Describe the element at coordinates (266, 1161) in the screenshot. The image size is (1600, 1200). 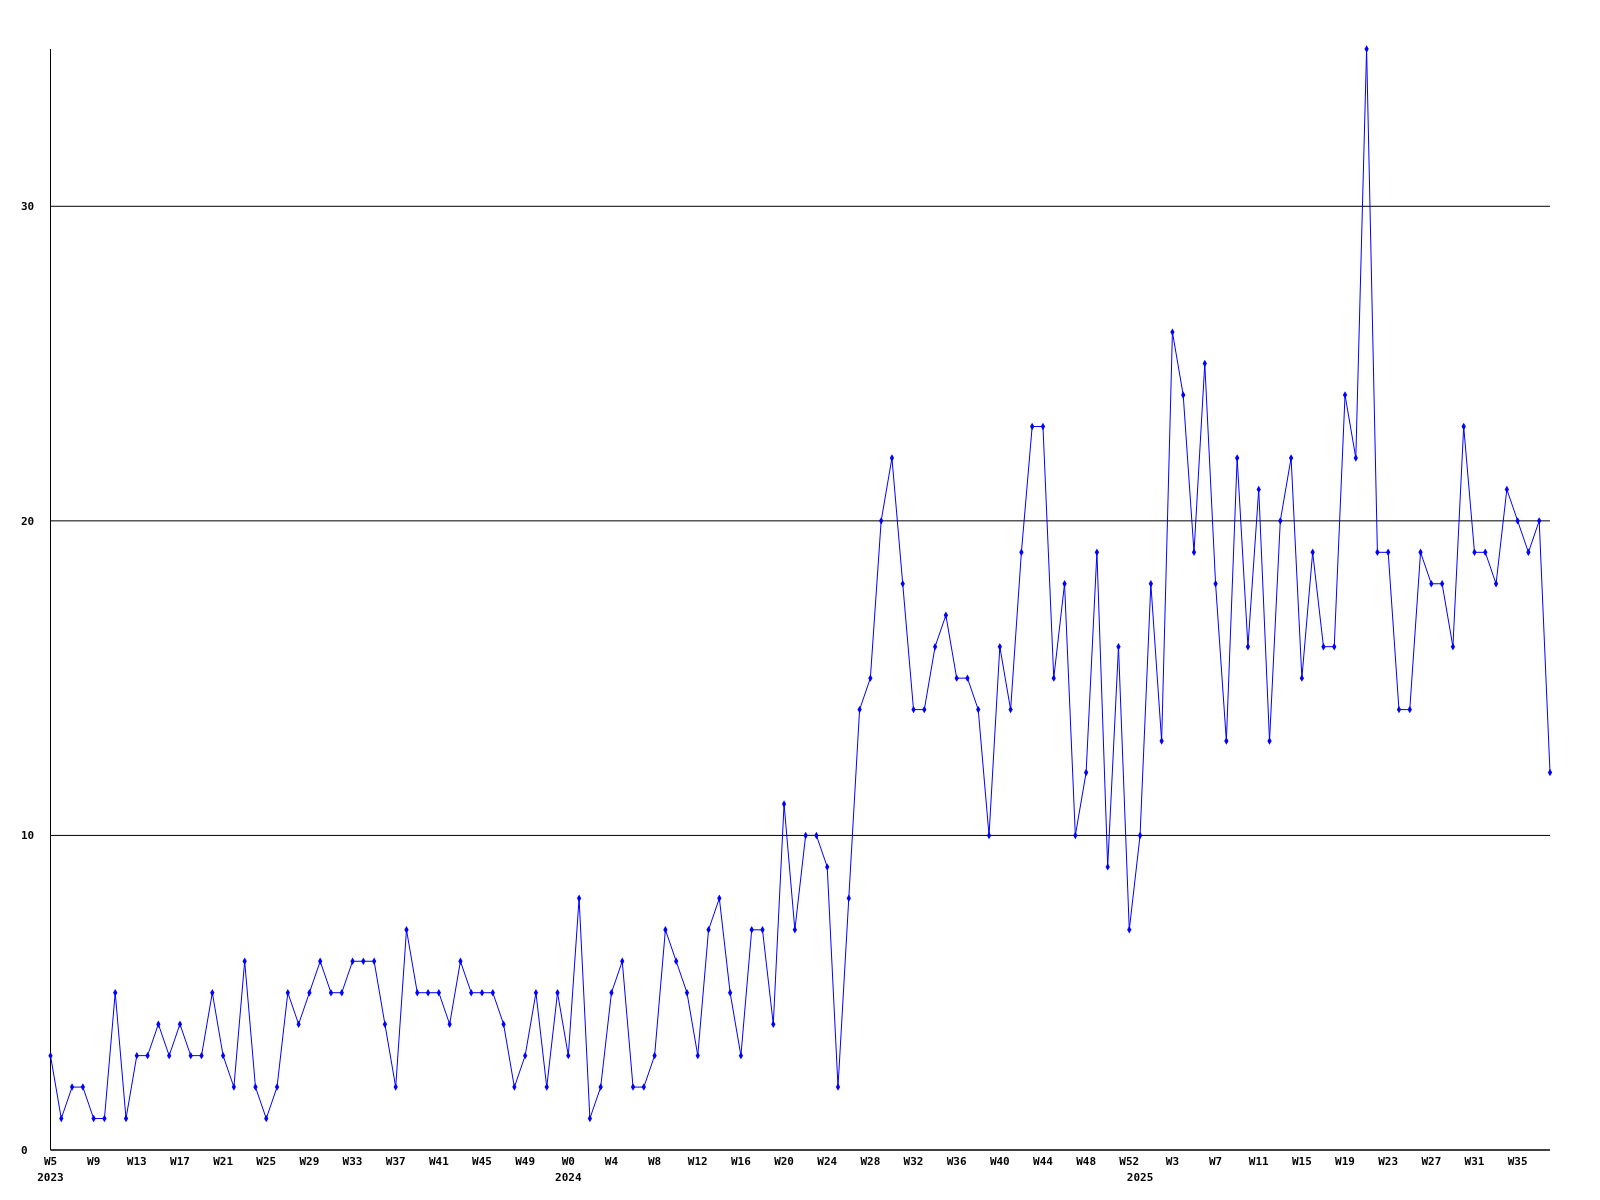
I see `x-tick-label: W25` at that location.